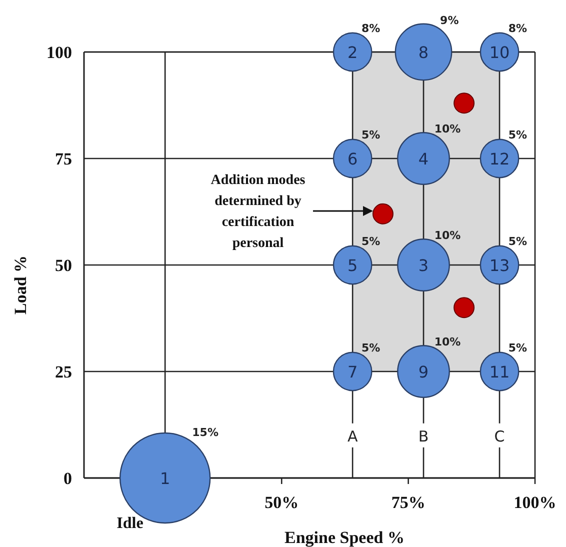  What do you see at coordinates (68, 478) in the screenshot?
I see `y-tick-label: 0` at bounding box center [68, 478].